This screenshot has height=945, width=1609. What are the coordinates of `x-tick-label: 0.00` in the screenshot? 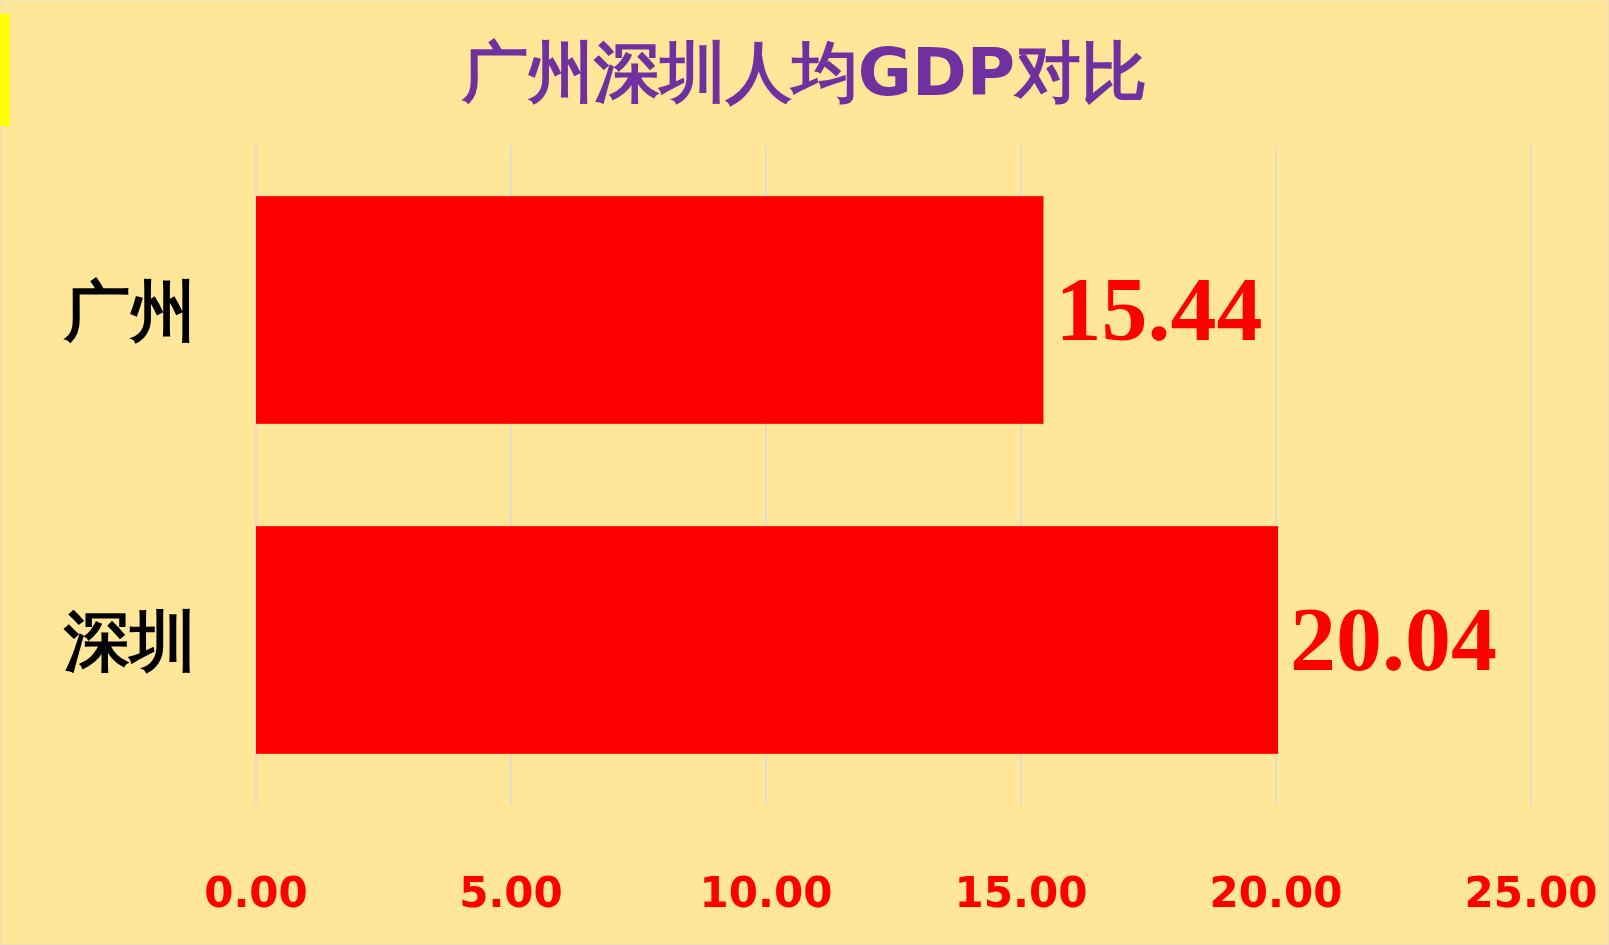 It's located at (256, 892).